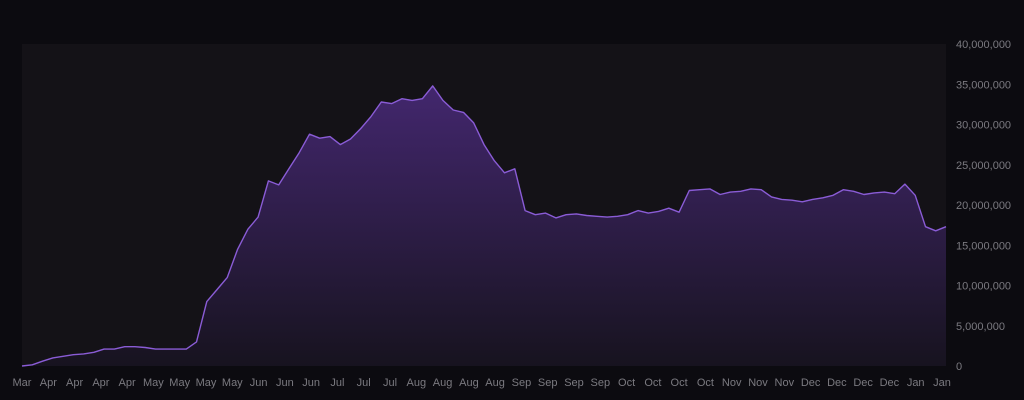 Image resolution: width=1024 pixels, height=400 pixels. What do you see at coordinates (983, 126) in the screenshot?
I see `y-tick-label: 30,000,000` at bounding box center [983, 126].